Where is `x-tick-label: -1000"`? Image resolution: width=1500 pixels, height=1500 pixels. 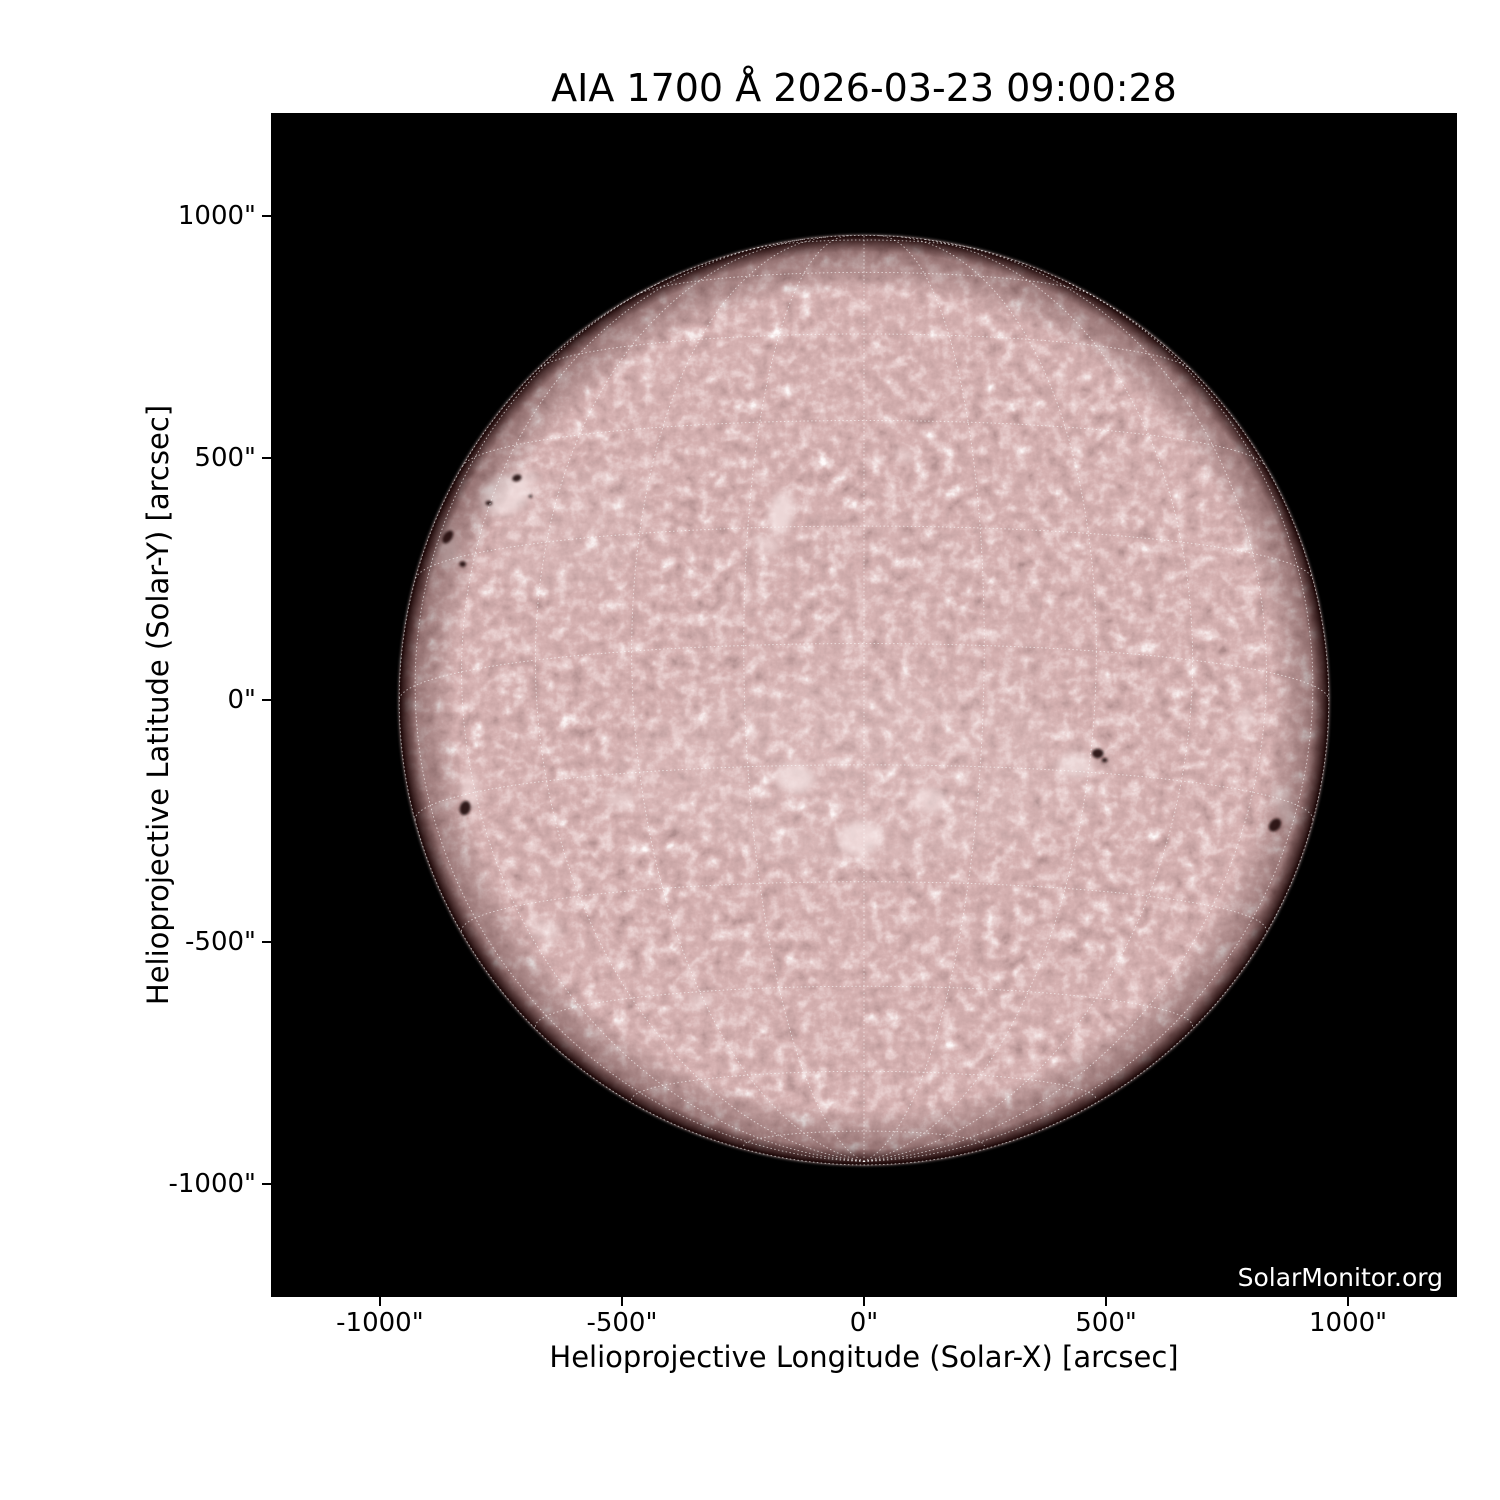 x-tick-label: -1000" is located at coordinates (380, 1323).